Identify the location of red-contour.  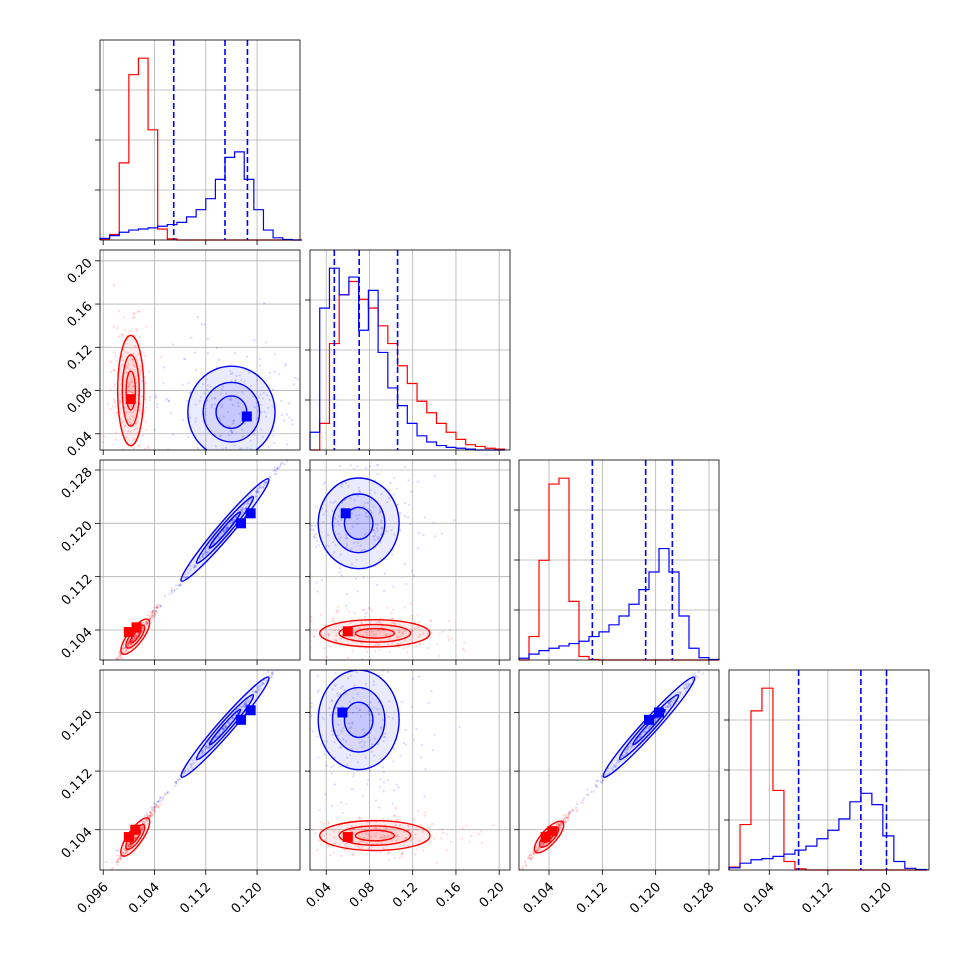
(135, 837).